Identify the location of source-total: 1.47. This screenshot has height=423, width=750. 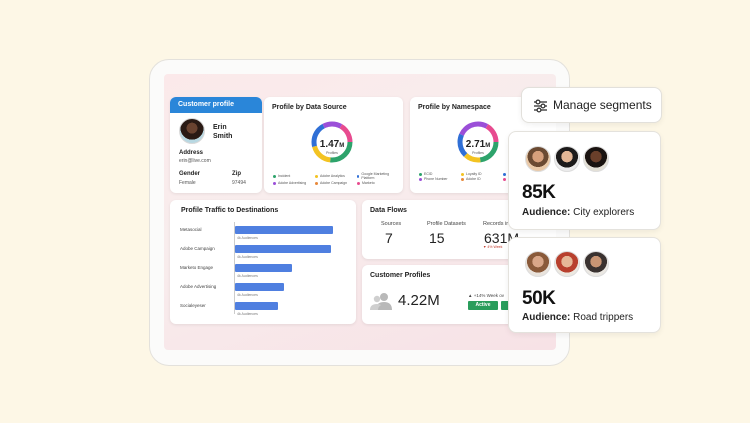
(329, 144).